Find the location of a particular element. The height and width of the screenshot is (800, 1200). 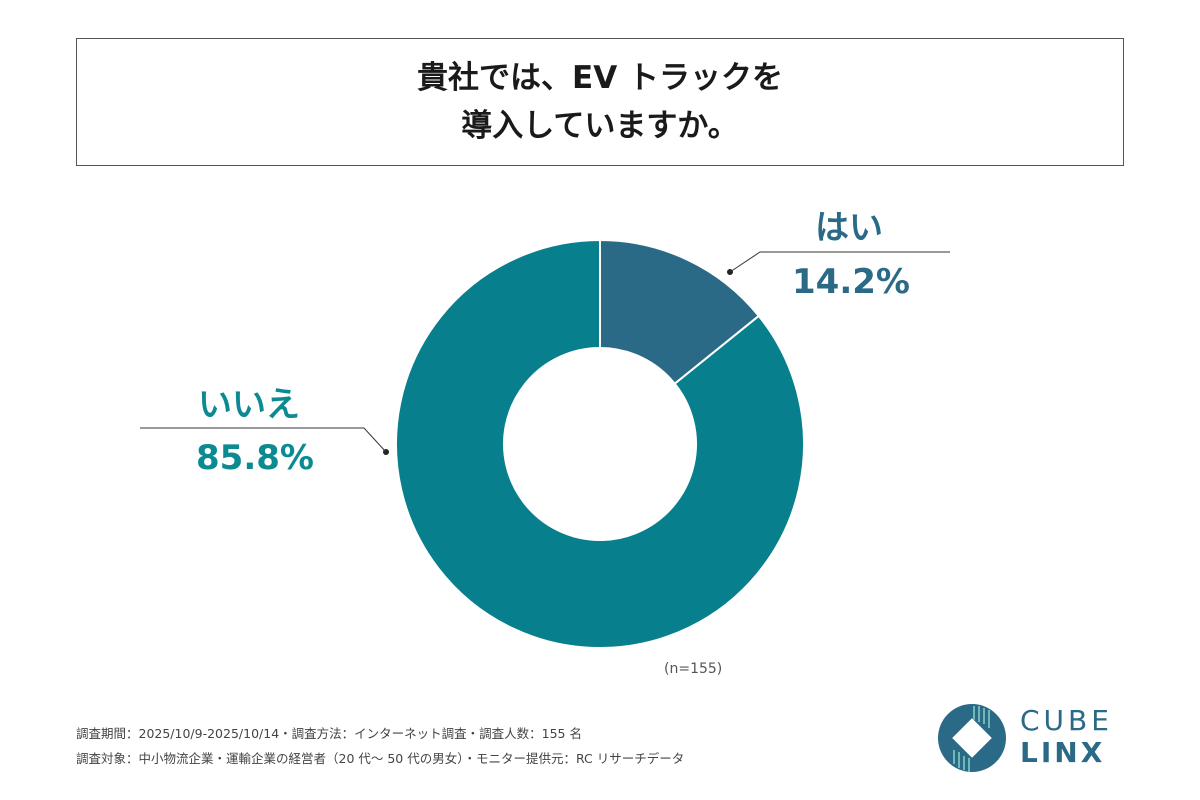

cube-linx-logo: CUBE LINX is located at coordinates (1036, 737).